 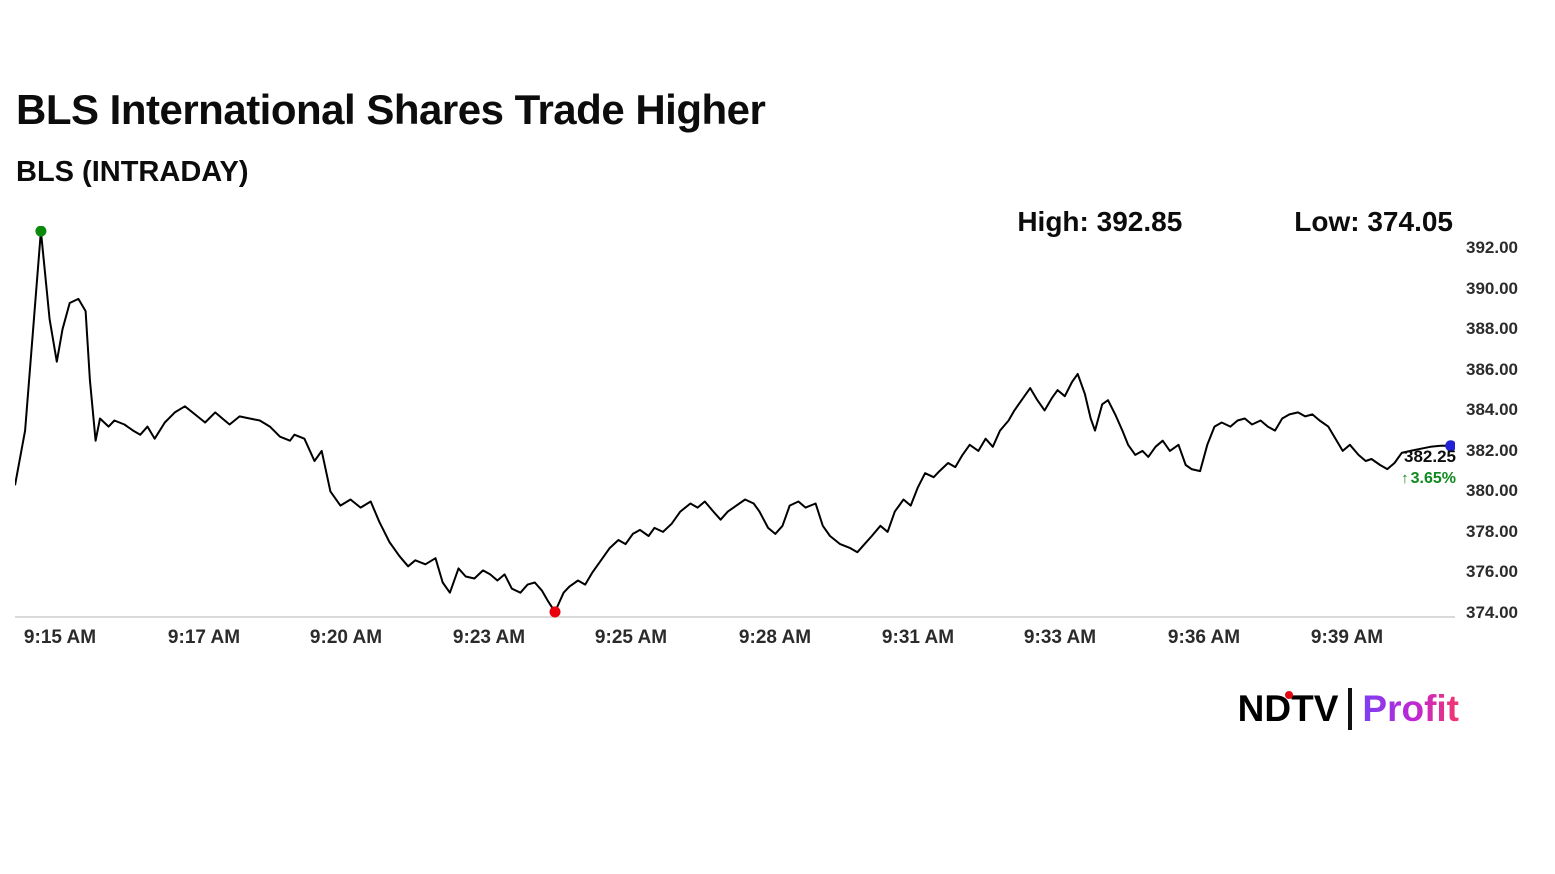 What do you see at coordinates (1430, 456) in the screenshot?
I see `last-price-value: 382.25` at bounding box center [1430, 456].